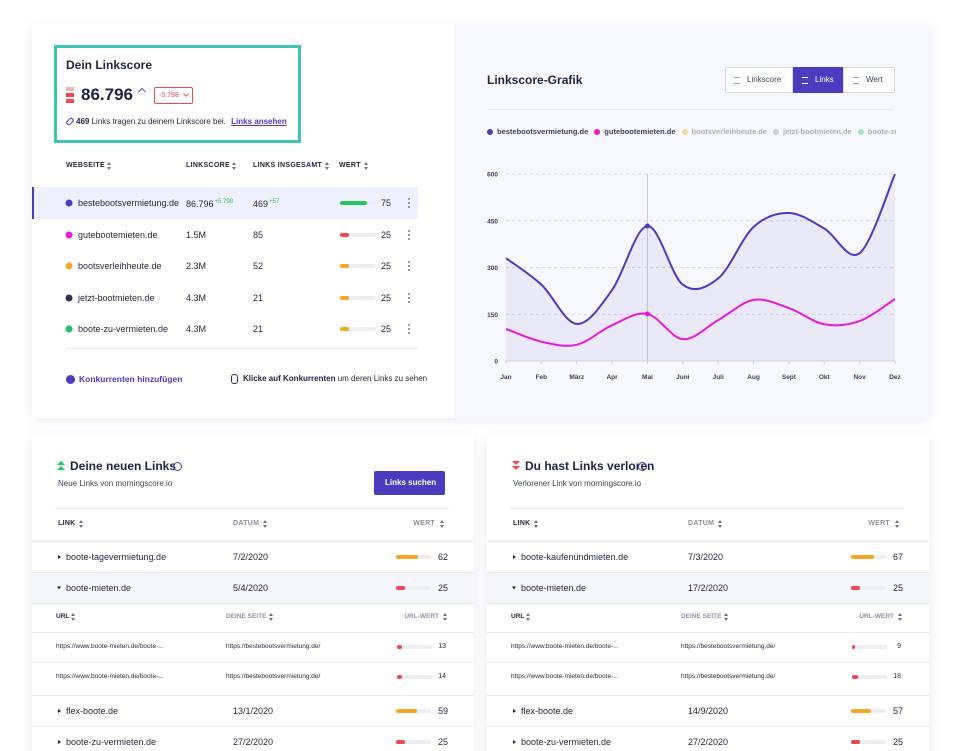 The height and width of the screenshot is (751, 960). What do you see at coordinates (123, 466) in the screenshot?
I see `card-title: Deine neuen Links` at bounding box center [123, 466].